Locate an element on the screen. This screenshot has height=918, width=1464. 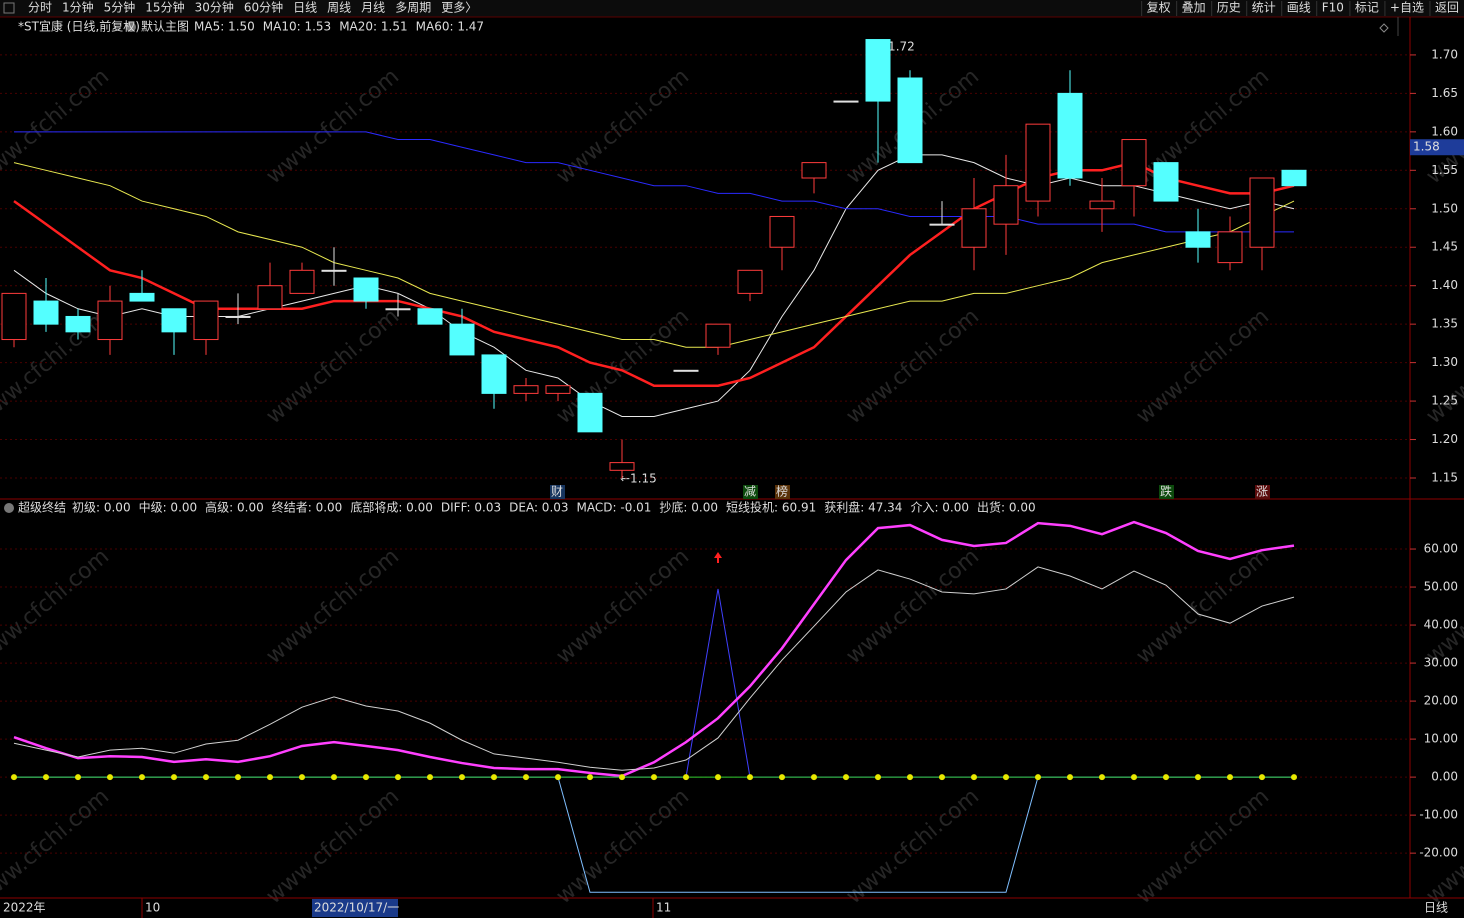
tool-button: 标记 is located at coordinates (1367, 8).